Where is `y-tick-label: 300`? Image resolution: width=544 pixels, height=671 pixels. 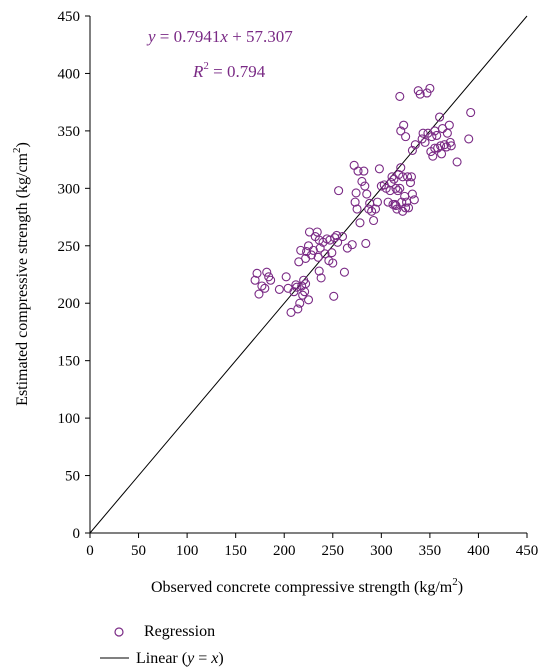 y-tick-label: 300 is located at coordinates (69, 189).